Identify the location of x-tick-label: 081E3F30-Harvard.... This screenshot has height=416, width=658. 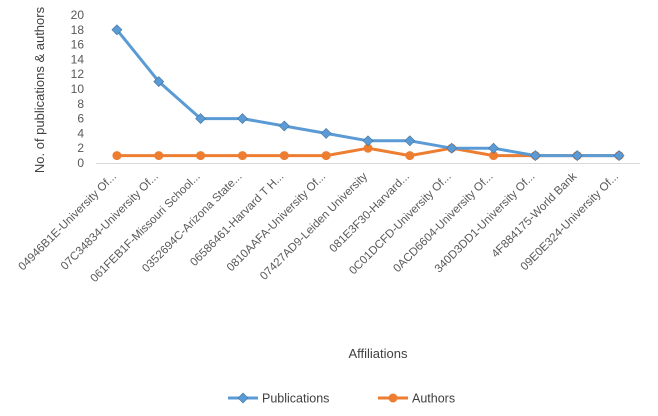
(370, 213).